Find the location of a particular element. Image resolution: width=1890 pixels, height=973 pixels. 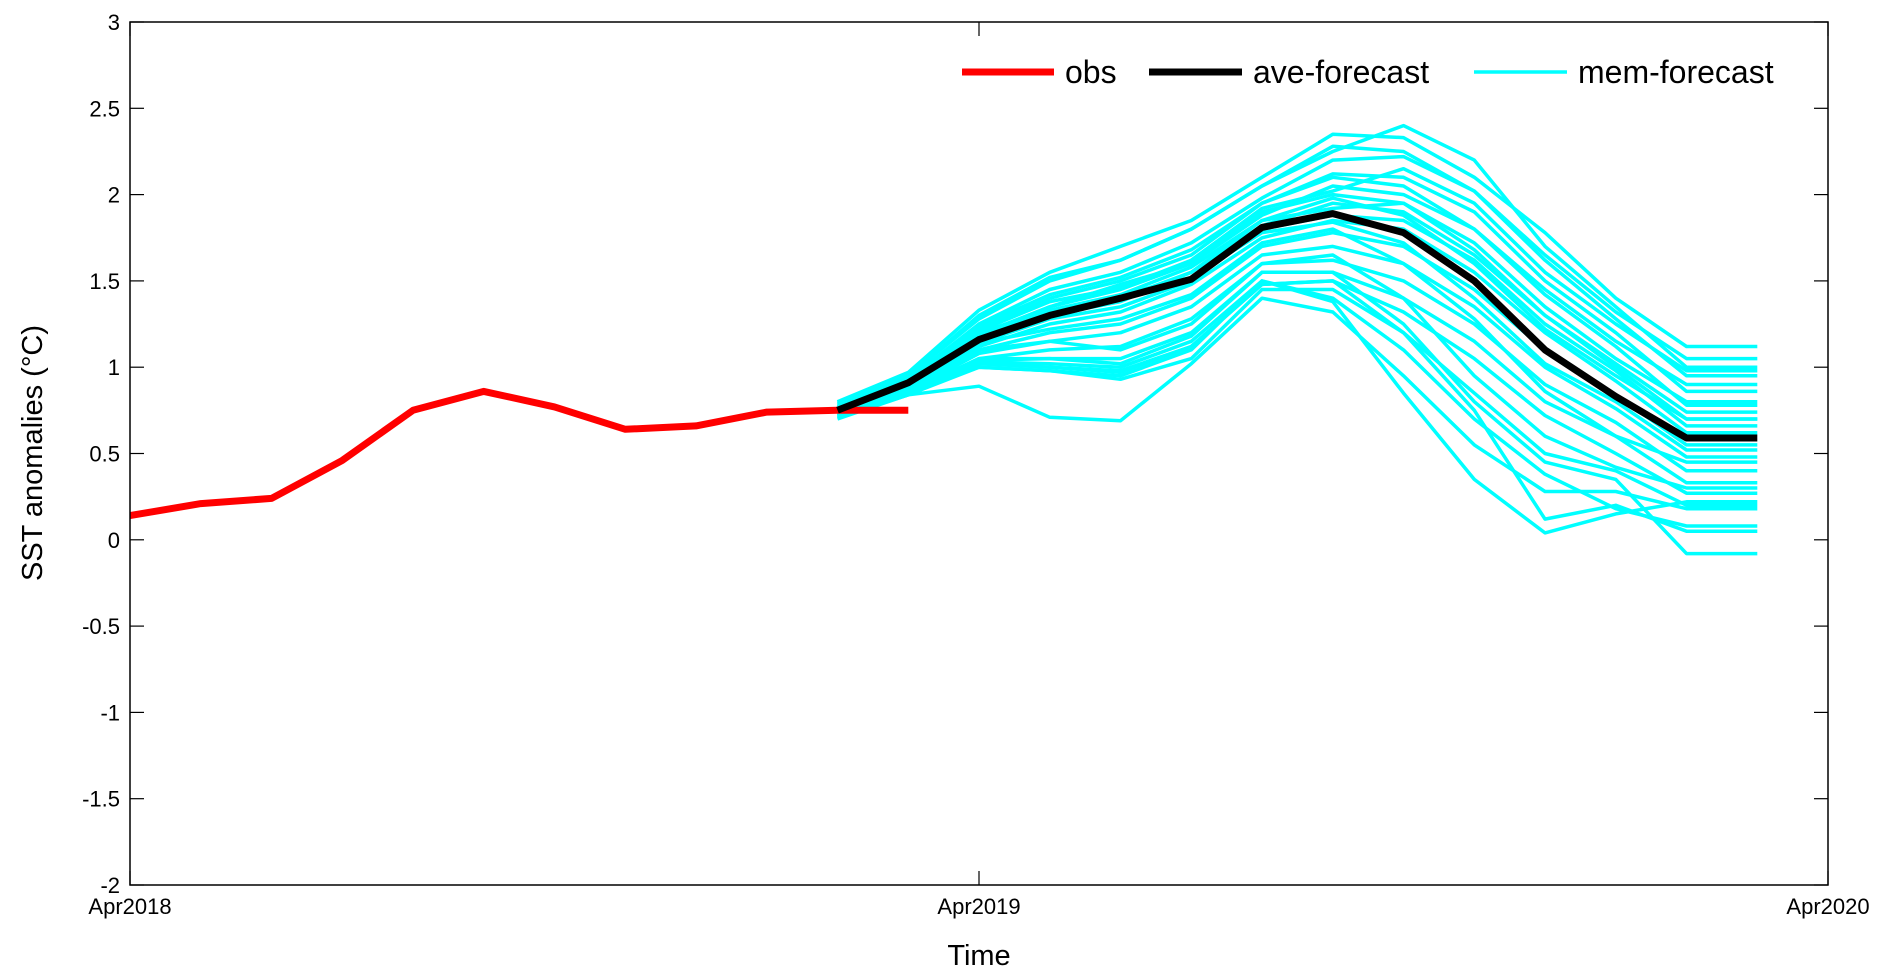

ave-forecast-lines is located at coordinates (1297, 326).